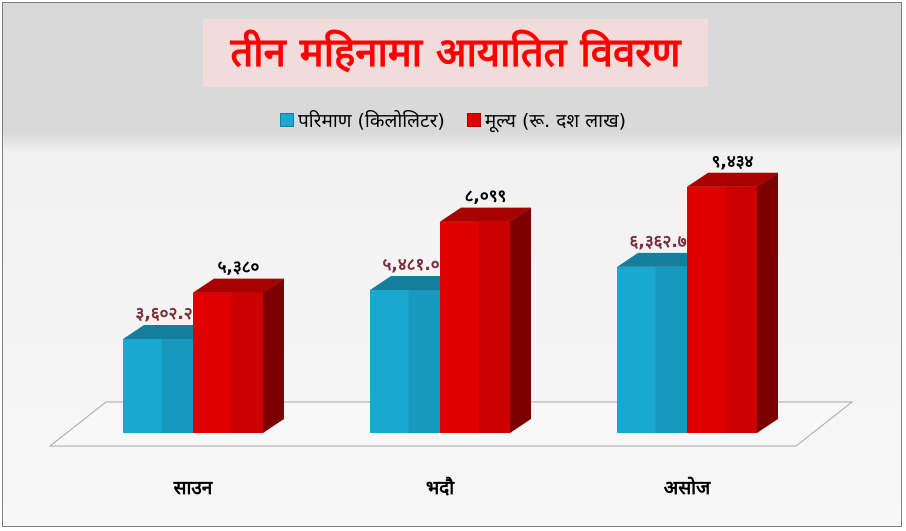  What do you see at coordinates (440, 487) in the screenshot?
I see `category-label-1: भदौ` at bounding box center [440, 487].